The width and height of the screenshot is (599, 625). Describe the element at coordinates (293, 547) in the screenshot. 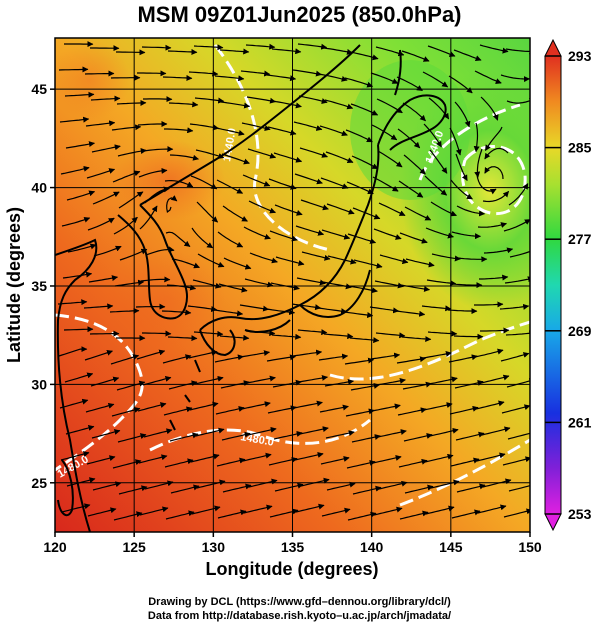

I see `x-tick-label: 135` at that location.